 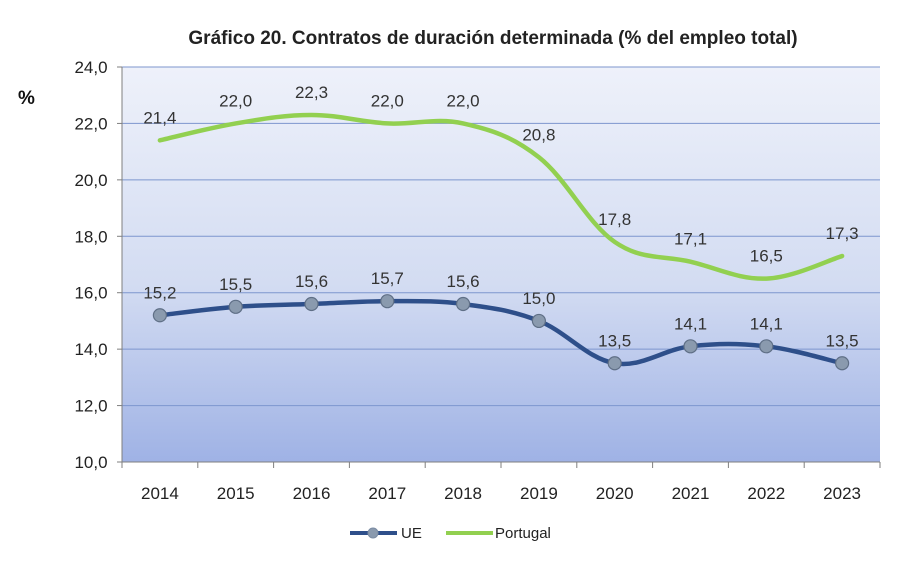 I want to click on y-tick-label: 10,0, so click(x=90, y=462).